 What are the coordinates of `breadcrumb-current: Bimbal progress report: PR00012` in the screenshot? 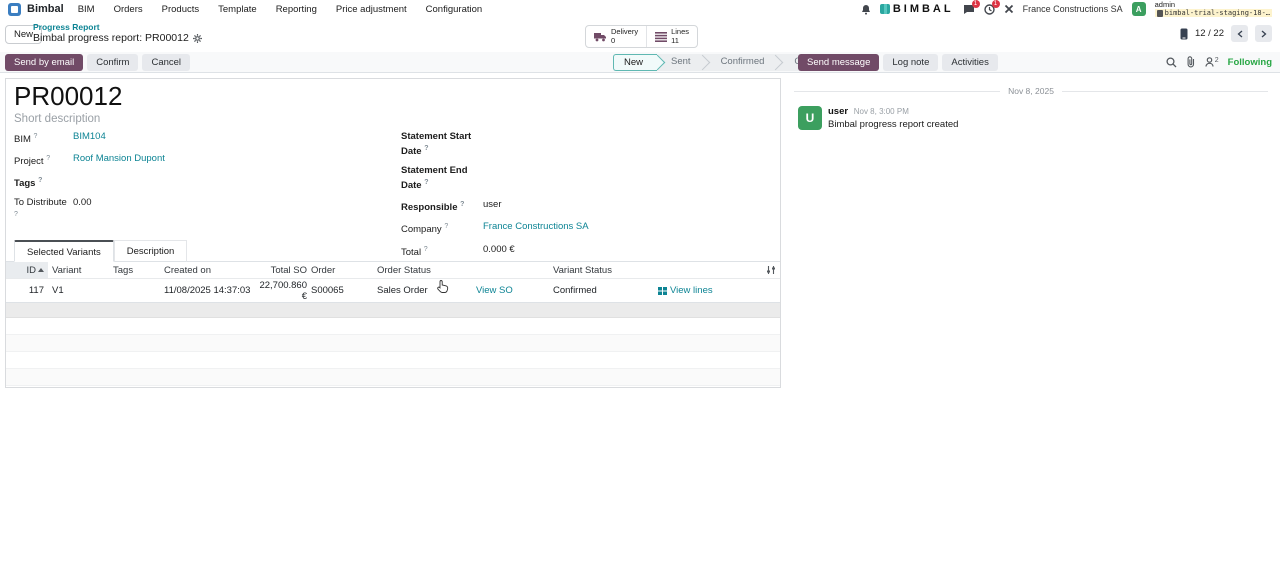 It's located at (111, 38).